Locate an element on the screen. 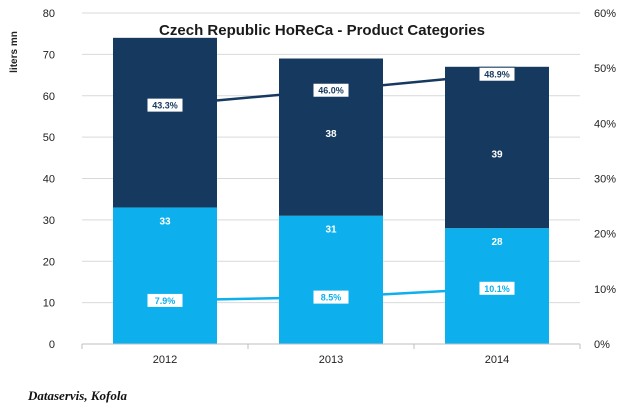 This screenshot has height=415, width=640. line-point-label: 43.3% is located at coordinates (165, 106).